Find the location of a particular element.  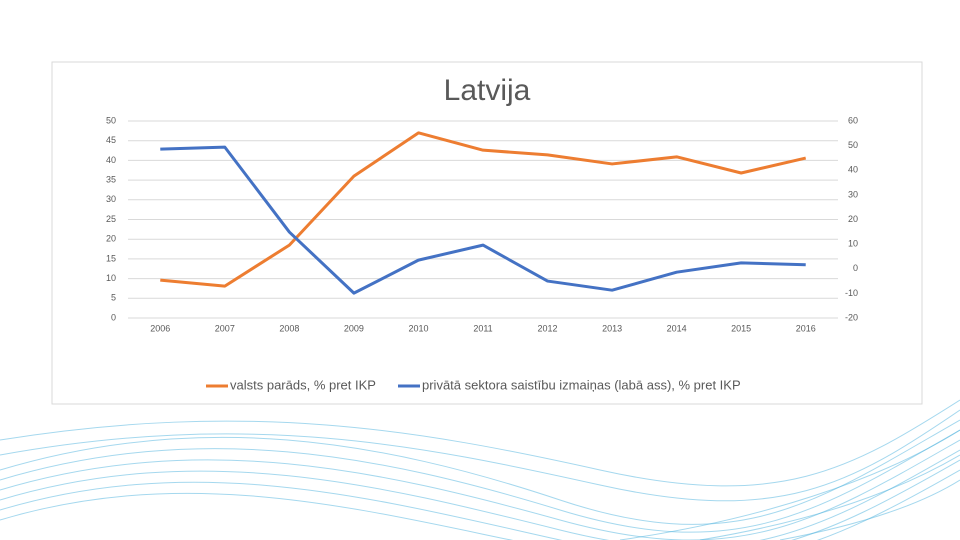

x-tick-label: 2011 is located at coordinates (482, 328).